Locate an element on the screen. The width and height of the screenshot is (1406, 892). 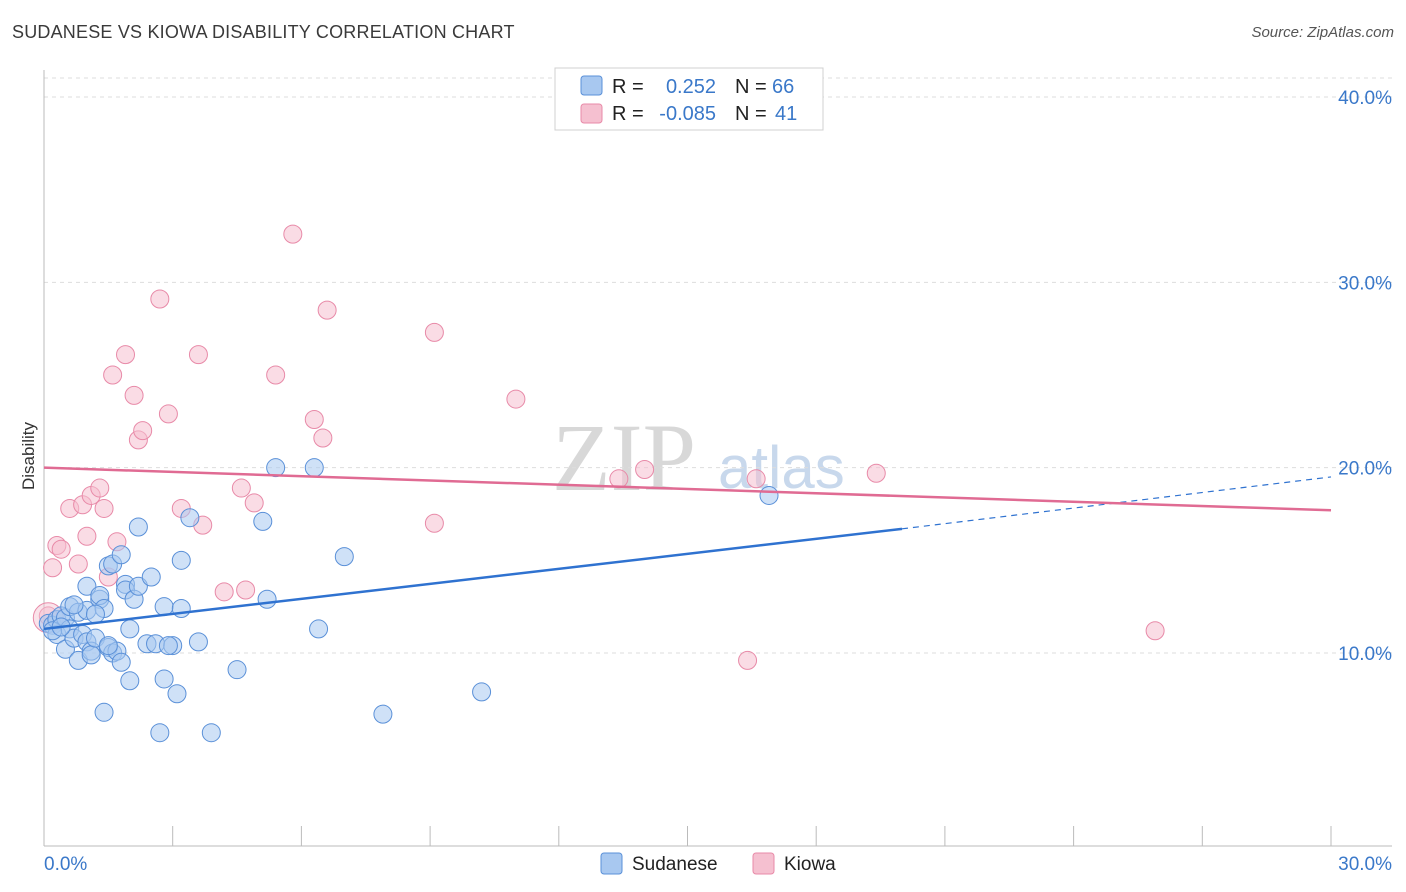
correlation-legend: R = 0.252 N = 66 R = -0.085 N = 41 is located at coordinates (689, 99).